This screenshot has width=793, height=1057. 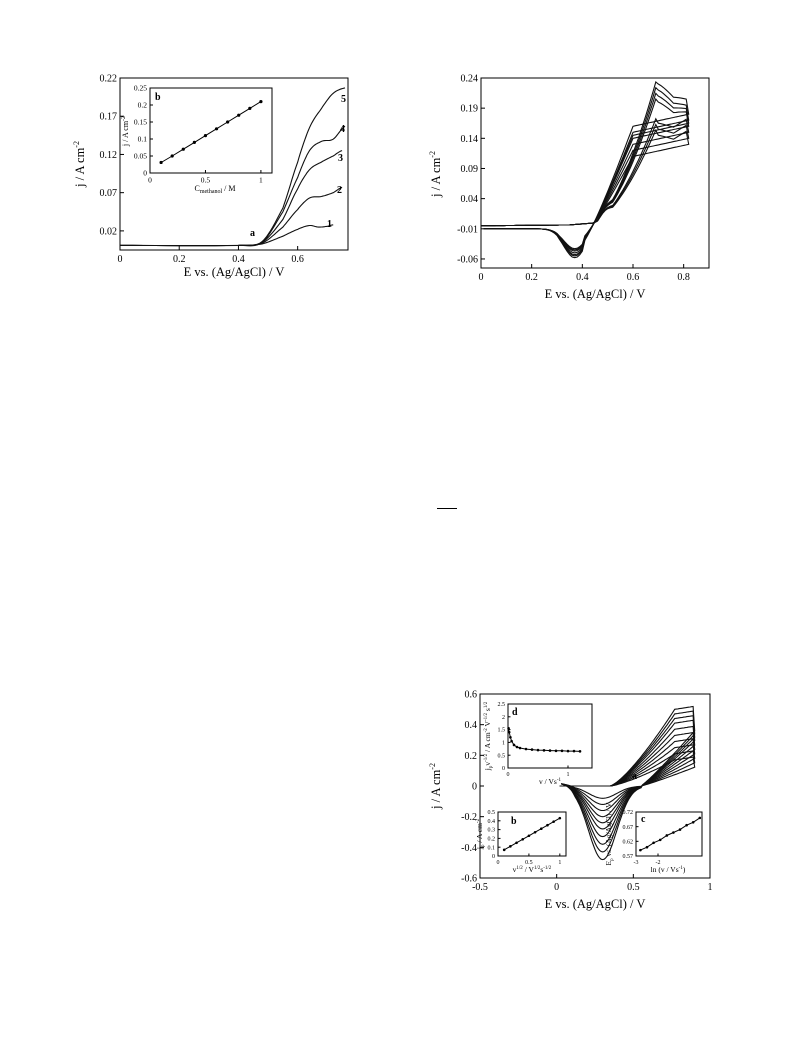 I want to click on inset-b-xtick-label: 1, so click(x=559, y=863).